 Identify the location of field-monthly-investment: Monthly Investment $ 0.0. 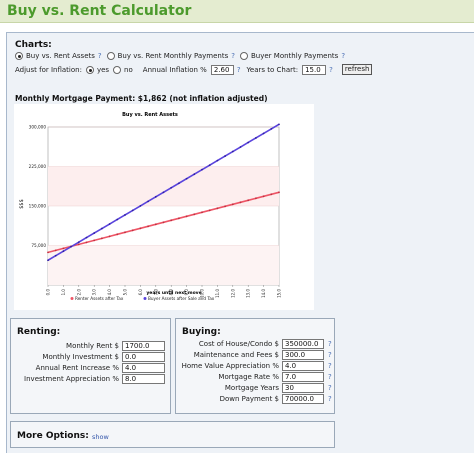
(88, 357).